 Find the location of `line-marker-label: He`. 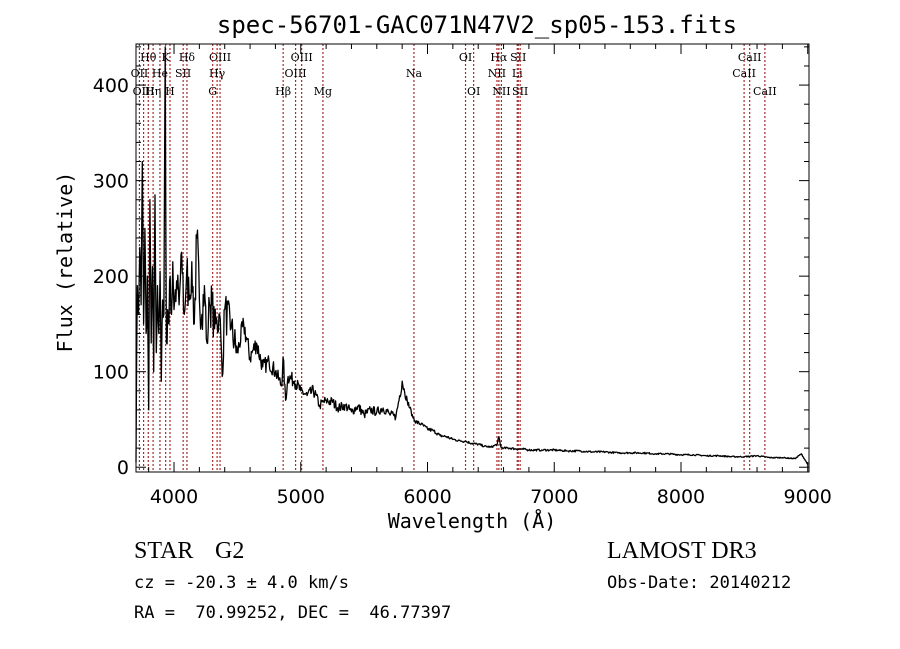

line-marker-label: He is located at coordinates (160, 73).